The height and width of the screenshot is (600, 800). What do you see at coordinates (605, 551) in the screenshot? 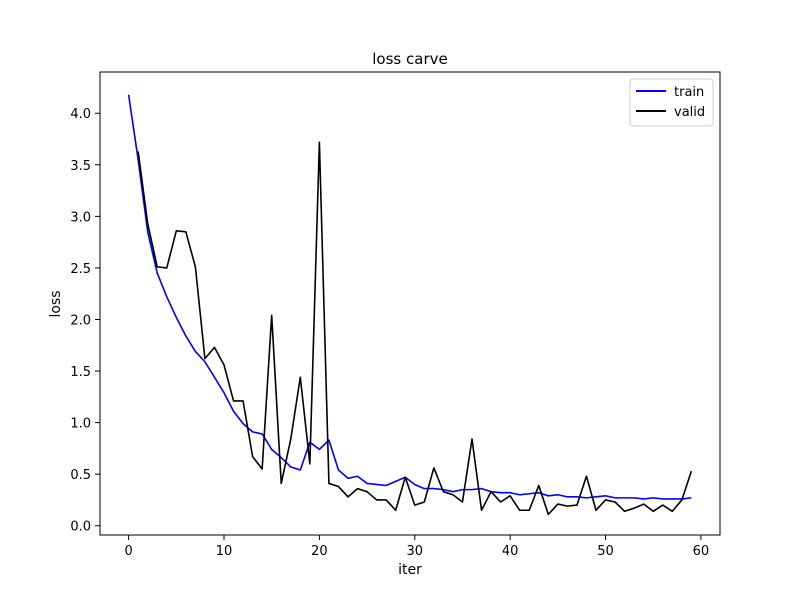
I see `x-tick-label: 50` at bounding box center [605, 551].